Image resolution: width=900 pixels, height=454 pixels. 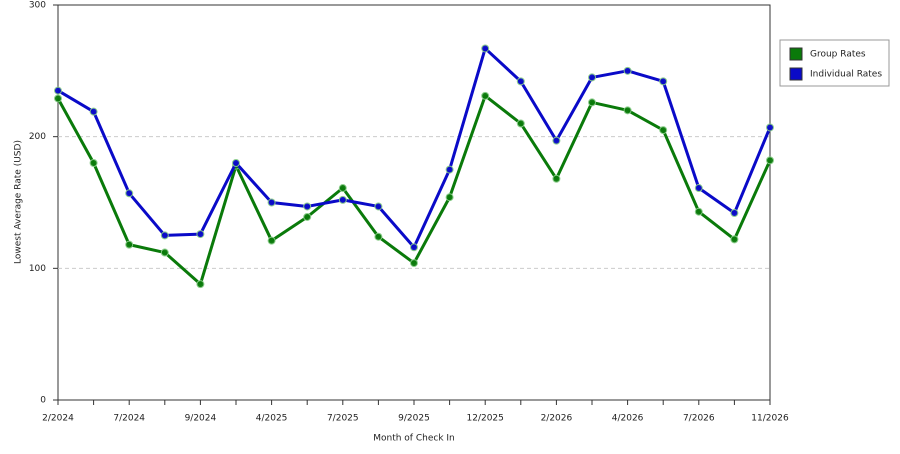 What do you see at coordinates (846, 75) in the screenshot?
I see `legend-label: Individual Rates` at bounding box center [846, 75].